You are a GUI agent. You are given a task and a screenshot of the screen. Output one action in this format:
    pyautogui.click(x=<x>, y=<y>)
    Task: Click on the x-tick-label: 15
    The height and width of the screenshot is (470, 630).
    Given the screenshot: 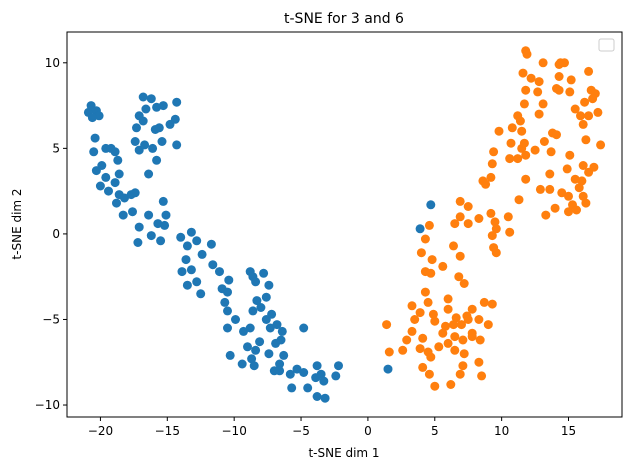 What is the action you would take?
    pyautogui.click(x=568, y=431)
    